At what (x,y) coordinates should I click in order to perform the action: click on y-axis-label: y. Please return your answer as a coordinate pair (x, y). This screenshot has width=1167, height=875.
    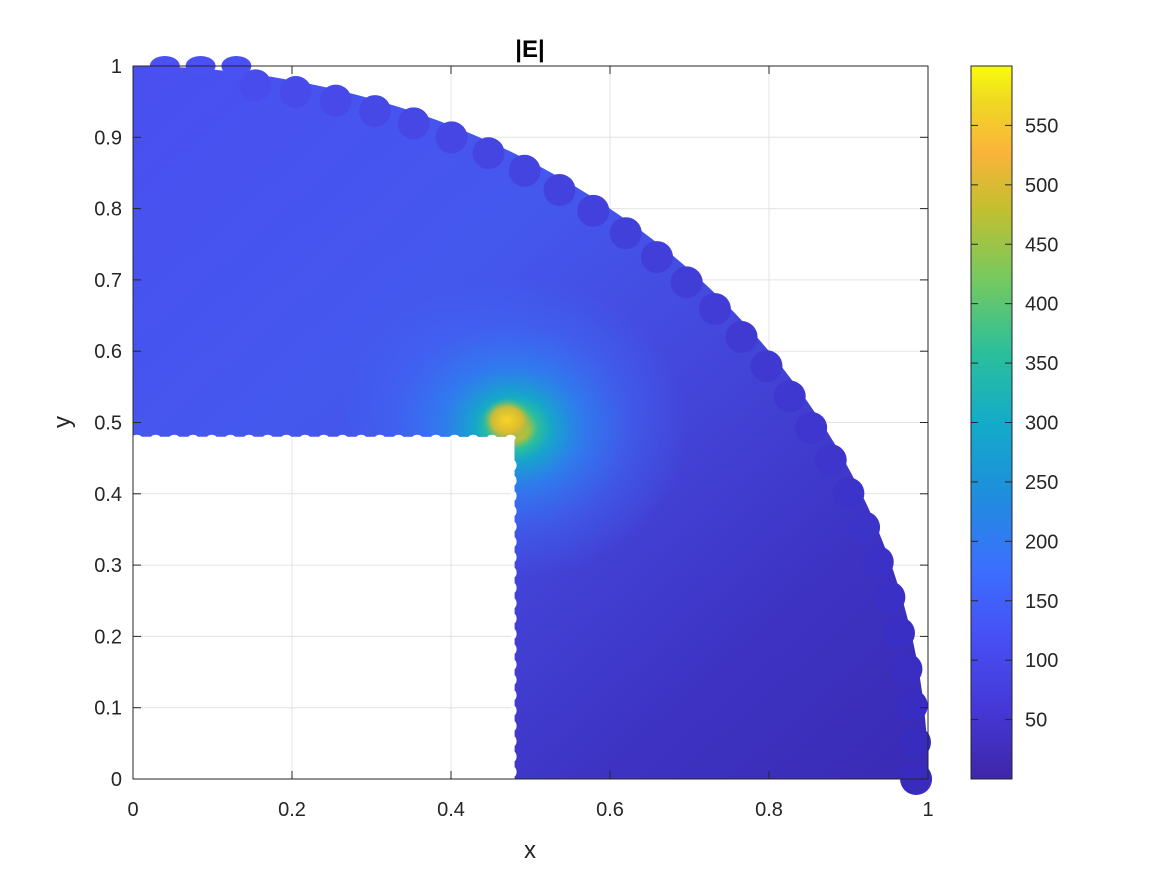
    Looking at the image, I should click on (62, 422).